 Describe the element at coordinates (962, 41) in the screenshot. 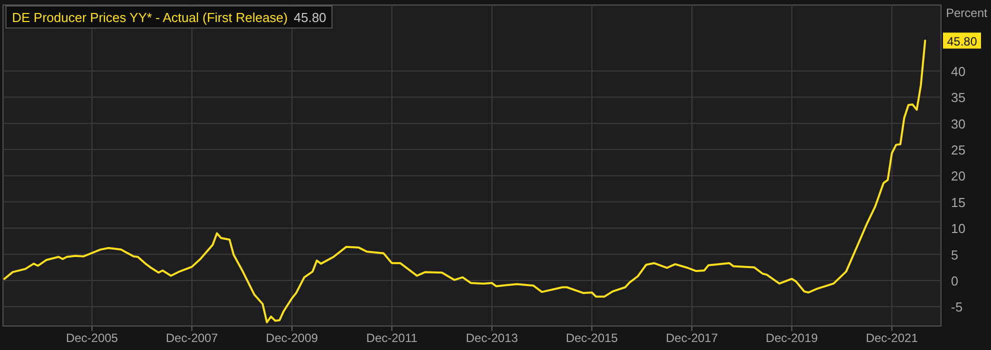

I see `data-label: 45.80` at that location.